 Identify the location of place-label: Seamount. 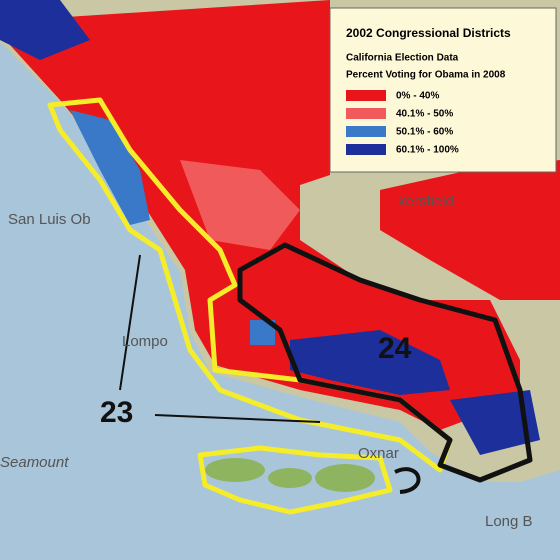
(34, 462).